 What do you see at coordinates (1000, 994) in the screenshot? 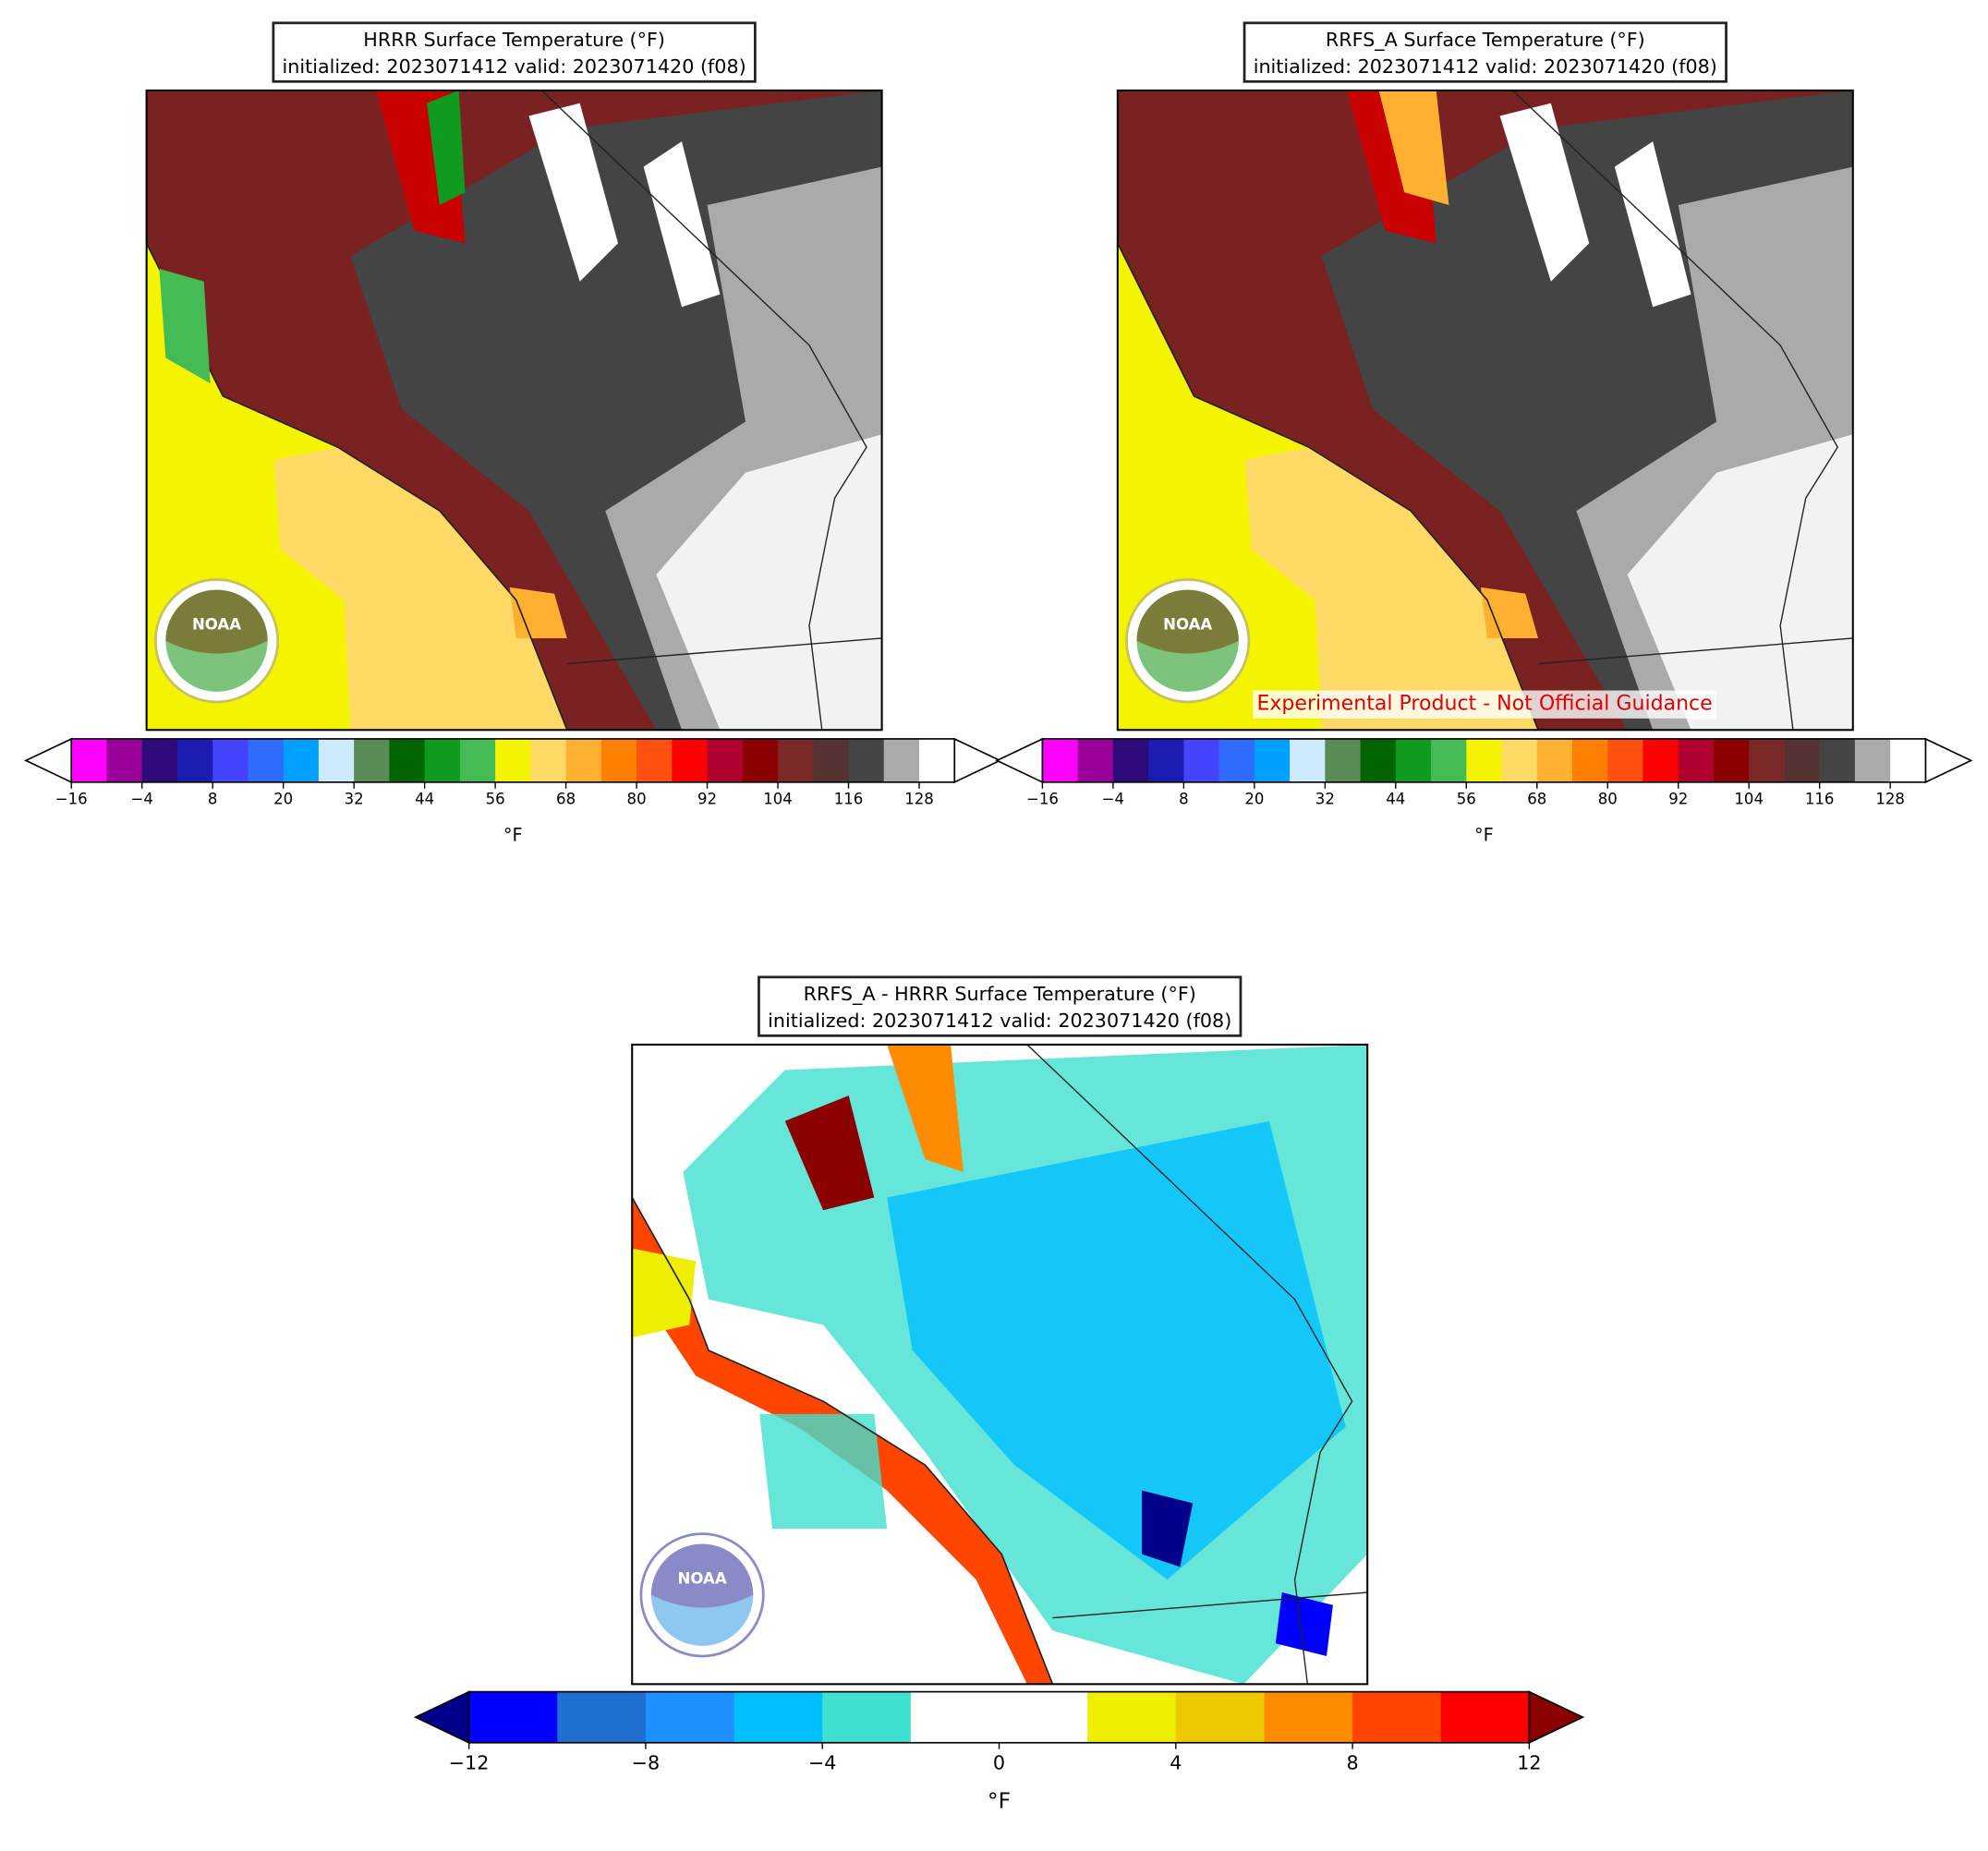
I see `panel-title: RRFS_A - HRRR Surface Temperature (°F)` at bounding box center [1000, 994].